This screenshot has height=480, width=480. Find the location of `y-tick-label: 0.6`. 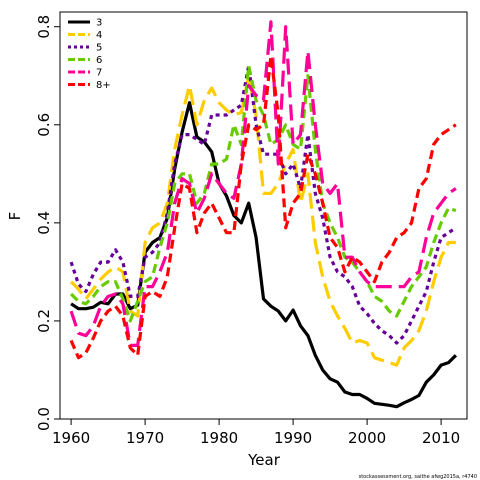

y-tick-label: 0.6 is located at coordinates (44, 125).